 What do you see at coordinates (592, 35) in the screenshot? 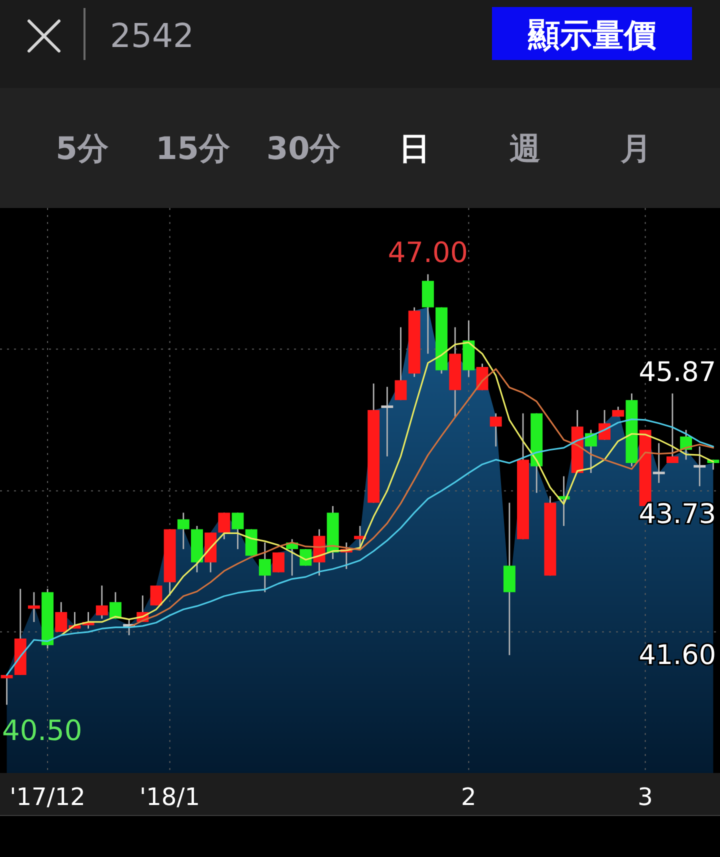
I see `button-label: 顯示量價` at bounding box center [592, 35].